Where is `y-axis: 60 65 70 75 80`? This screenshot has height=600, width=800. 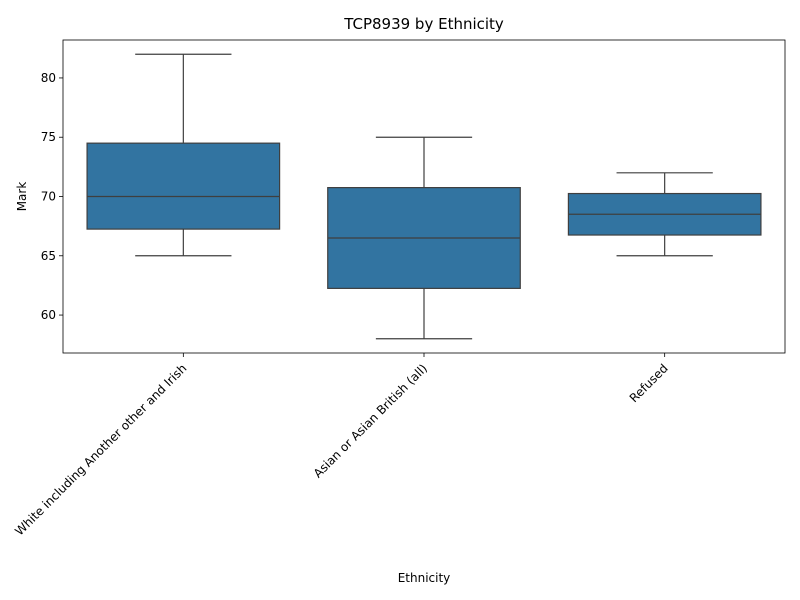
y-axis: 60 65 70 75 80 is located at coordinates (52, 196).